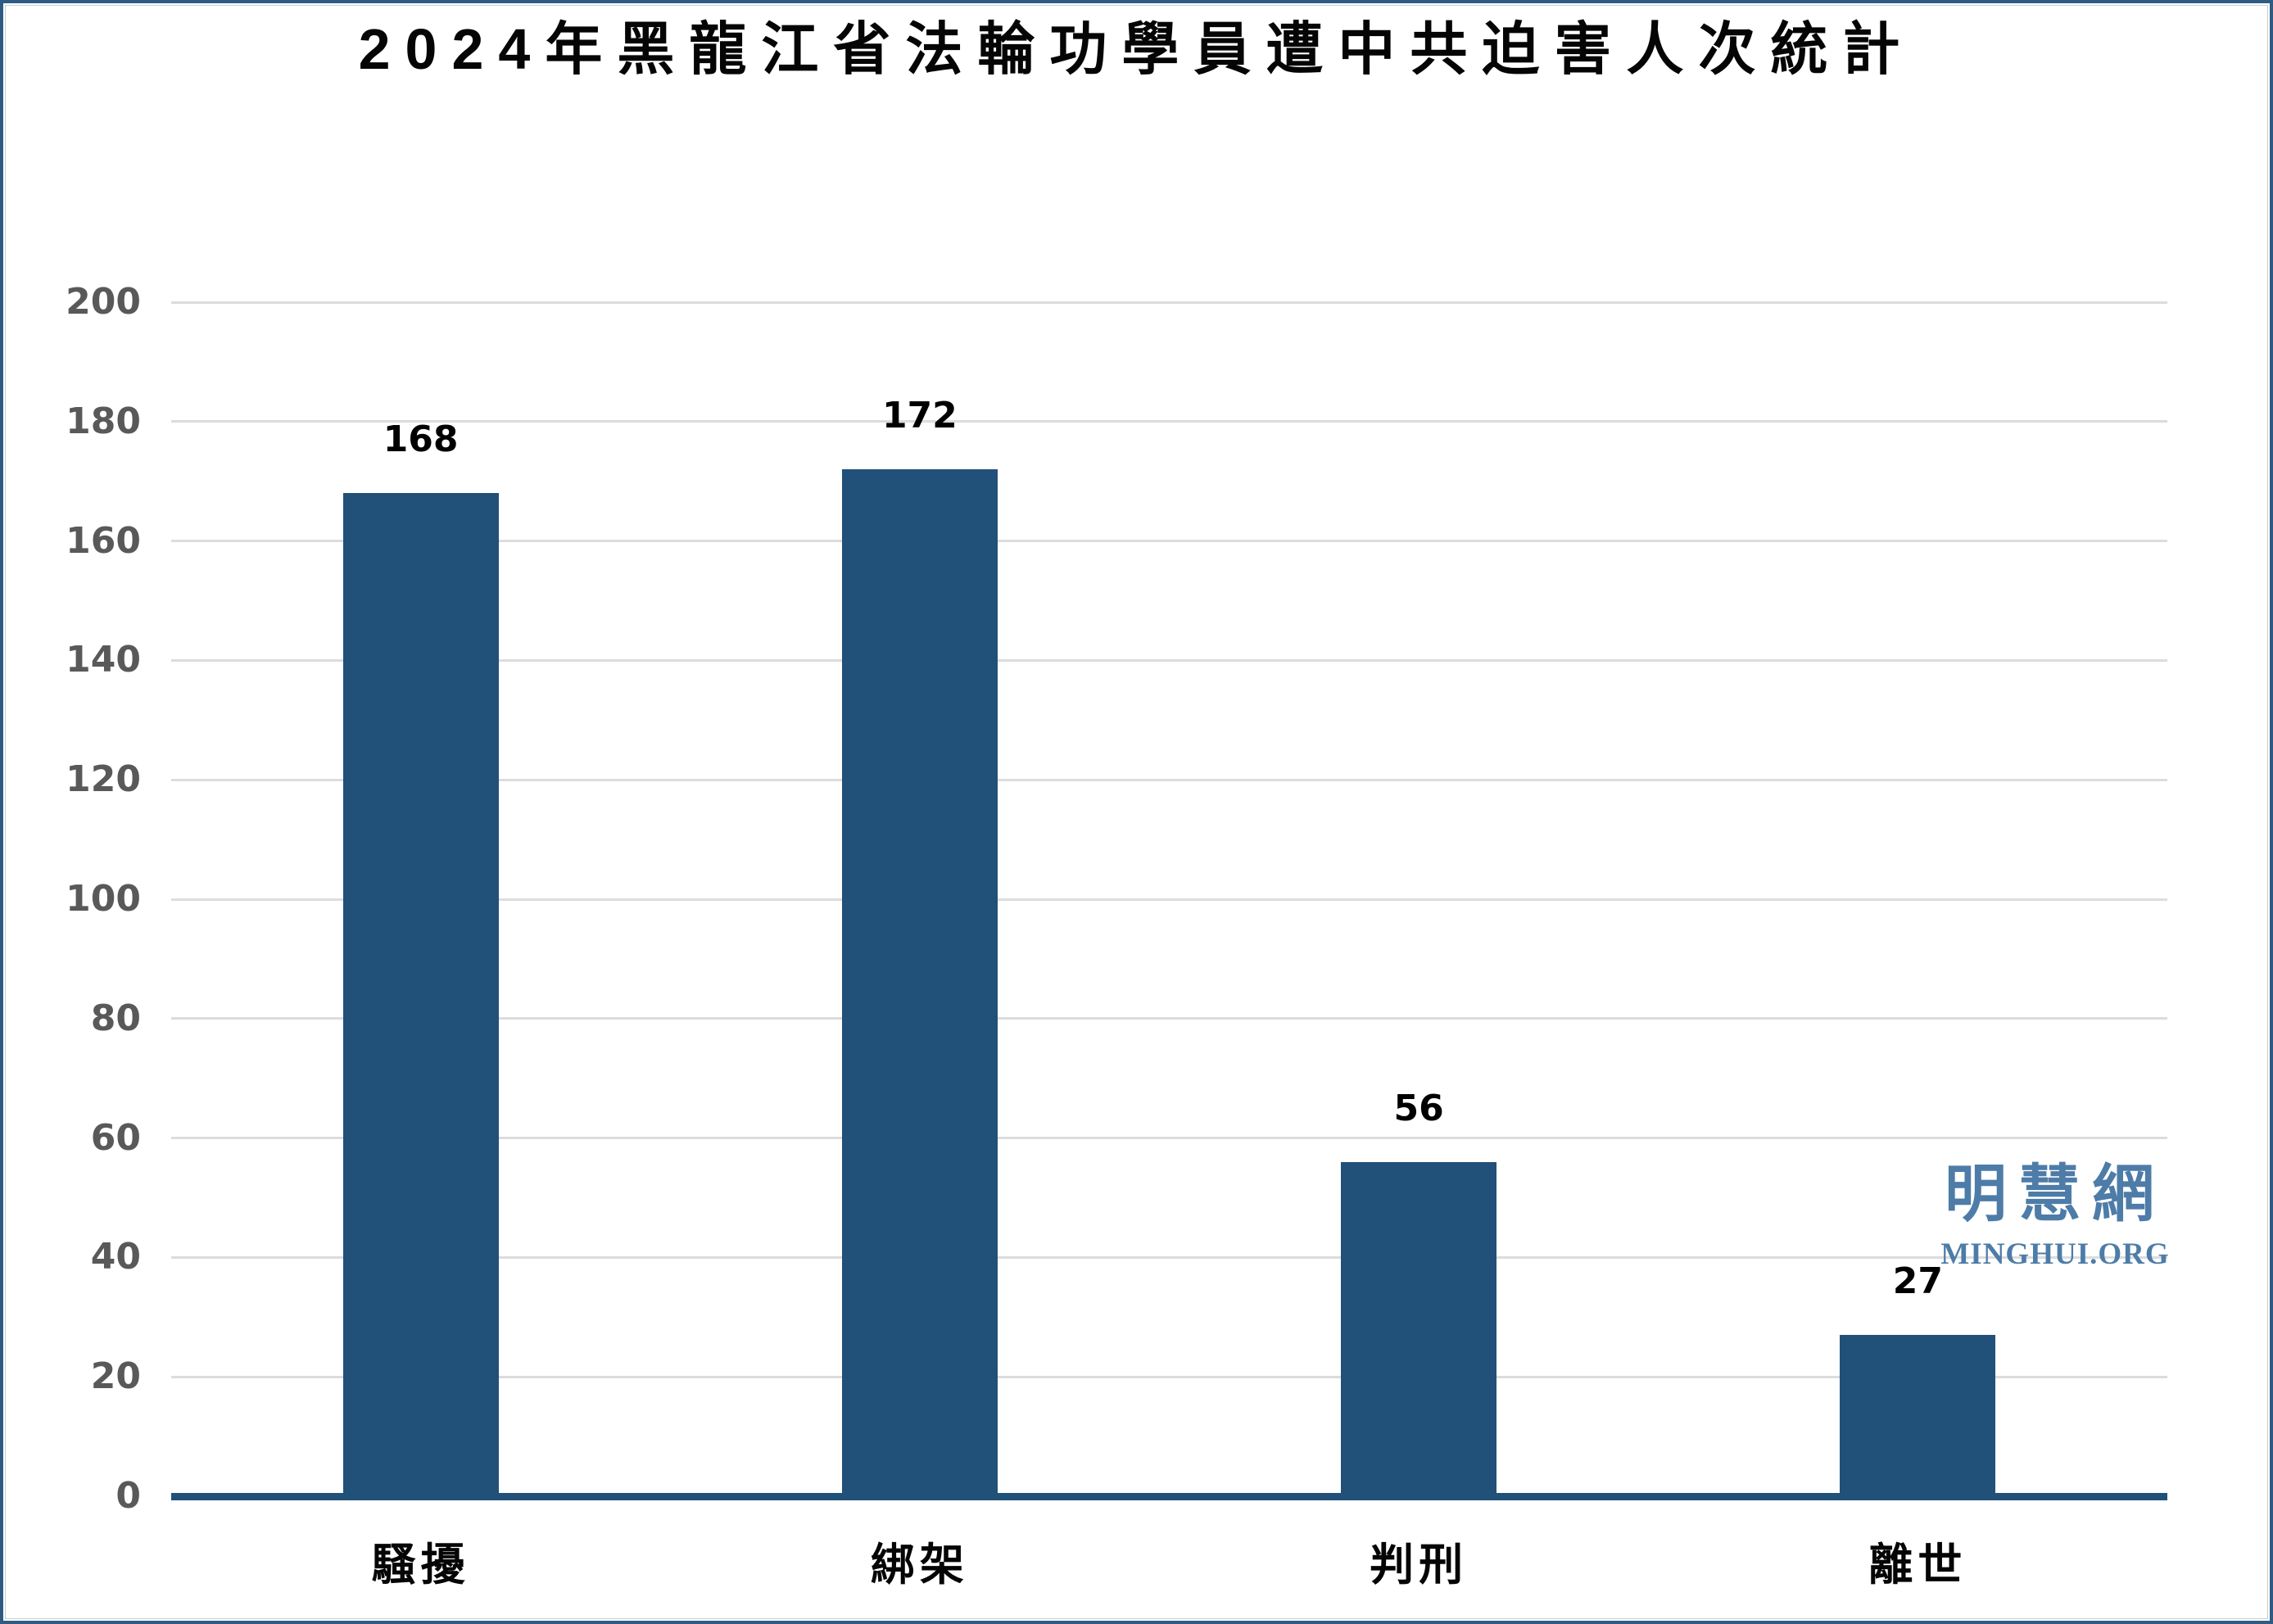  Describe the element at coordinates (1419, 1565) in the screenshot. I see `x-category-label: 判刑` at that location.